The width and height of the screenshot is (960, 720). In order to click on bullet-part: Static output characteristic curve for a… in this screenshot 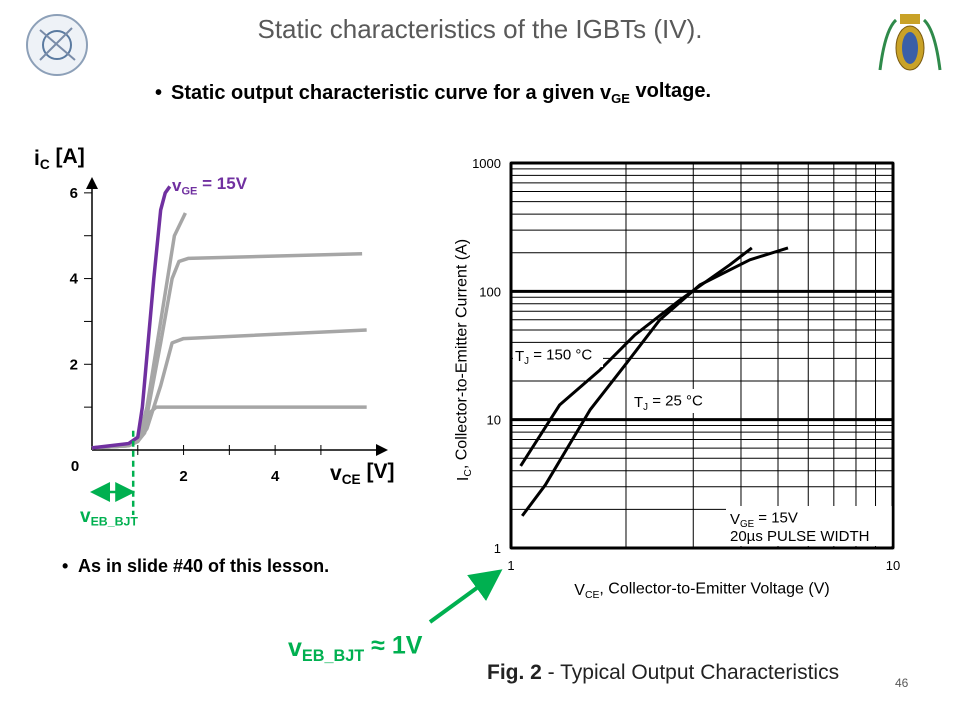, I will do `click(391, 93)`.